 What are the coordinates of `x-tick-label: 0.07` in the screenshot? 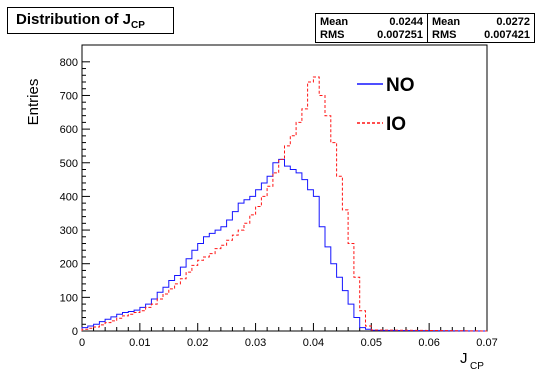 It's located at (486, 343).